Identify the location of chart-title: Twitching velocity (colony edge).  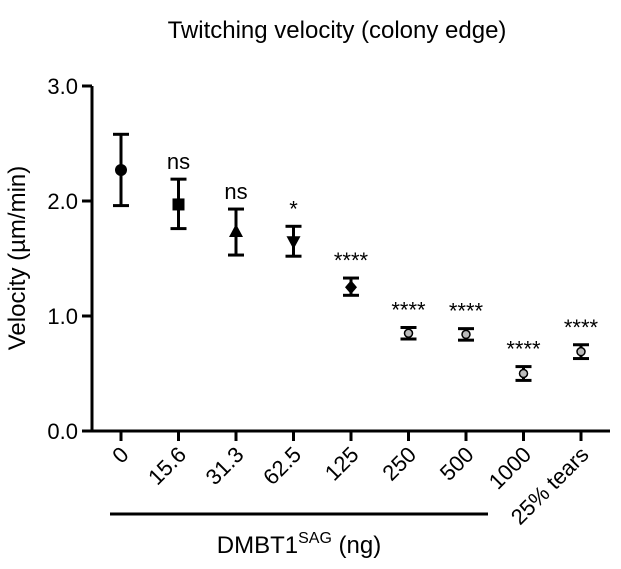
(337, 30).